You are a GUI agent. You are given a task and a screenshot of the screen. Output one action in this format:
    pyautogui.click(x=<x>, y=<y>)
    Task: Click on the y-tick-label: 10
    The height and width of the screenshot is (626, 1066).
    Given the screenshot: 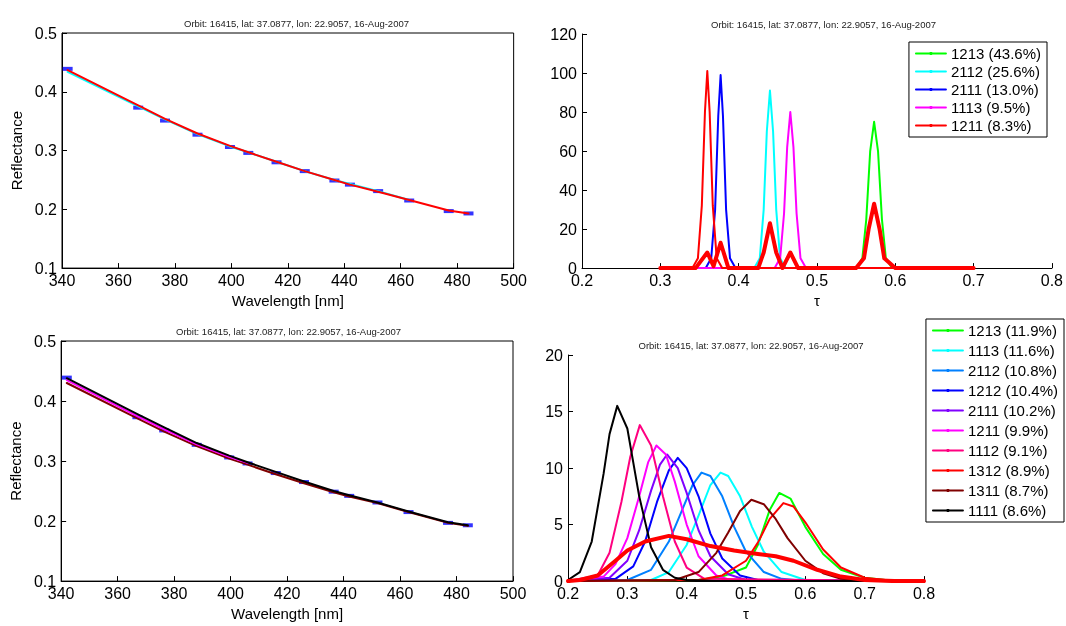 What is the action you would take?
    pyautogui.click(x=554, y=468)
    